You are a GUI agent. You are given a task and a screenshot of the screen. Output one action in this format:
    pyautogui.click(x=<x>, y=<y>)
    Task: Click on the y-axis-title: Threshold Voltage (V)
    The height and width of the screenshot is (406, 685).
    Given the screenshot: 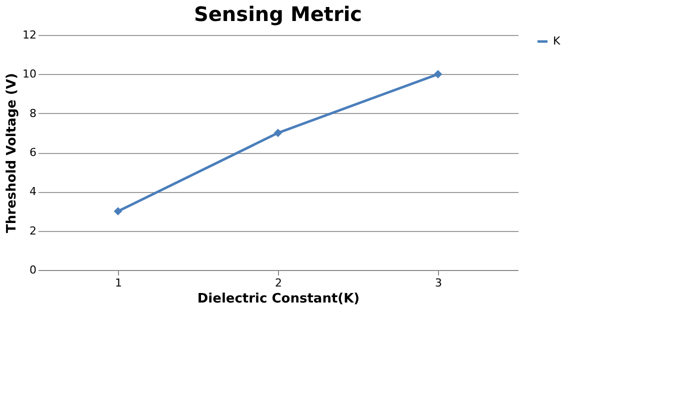 What is the action you would take?
    pyautogui.click(x=12, y=153)
    